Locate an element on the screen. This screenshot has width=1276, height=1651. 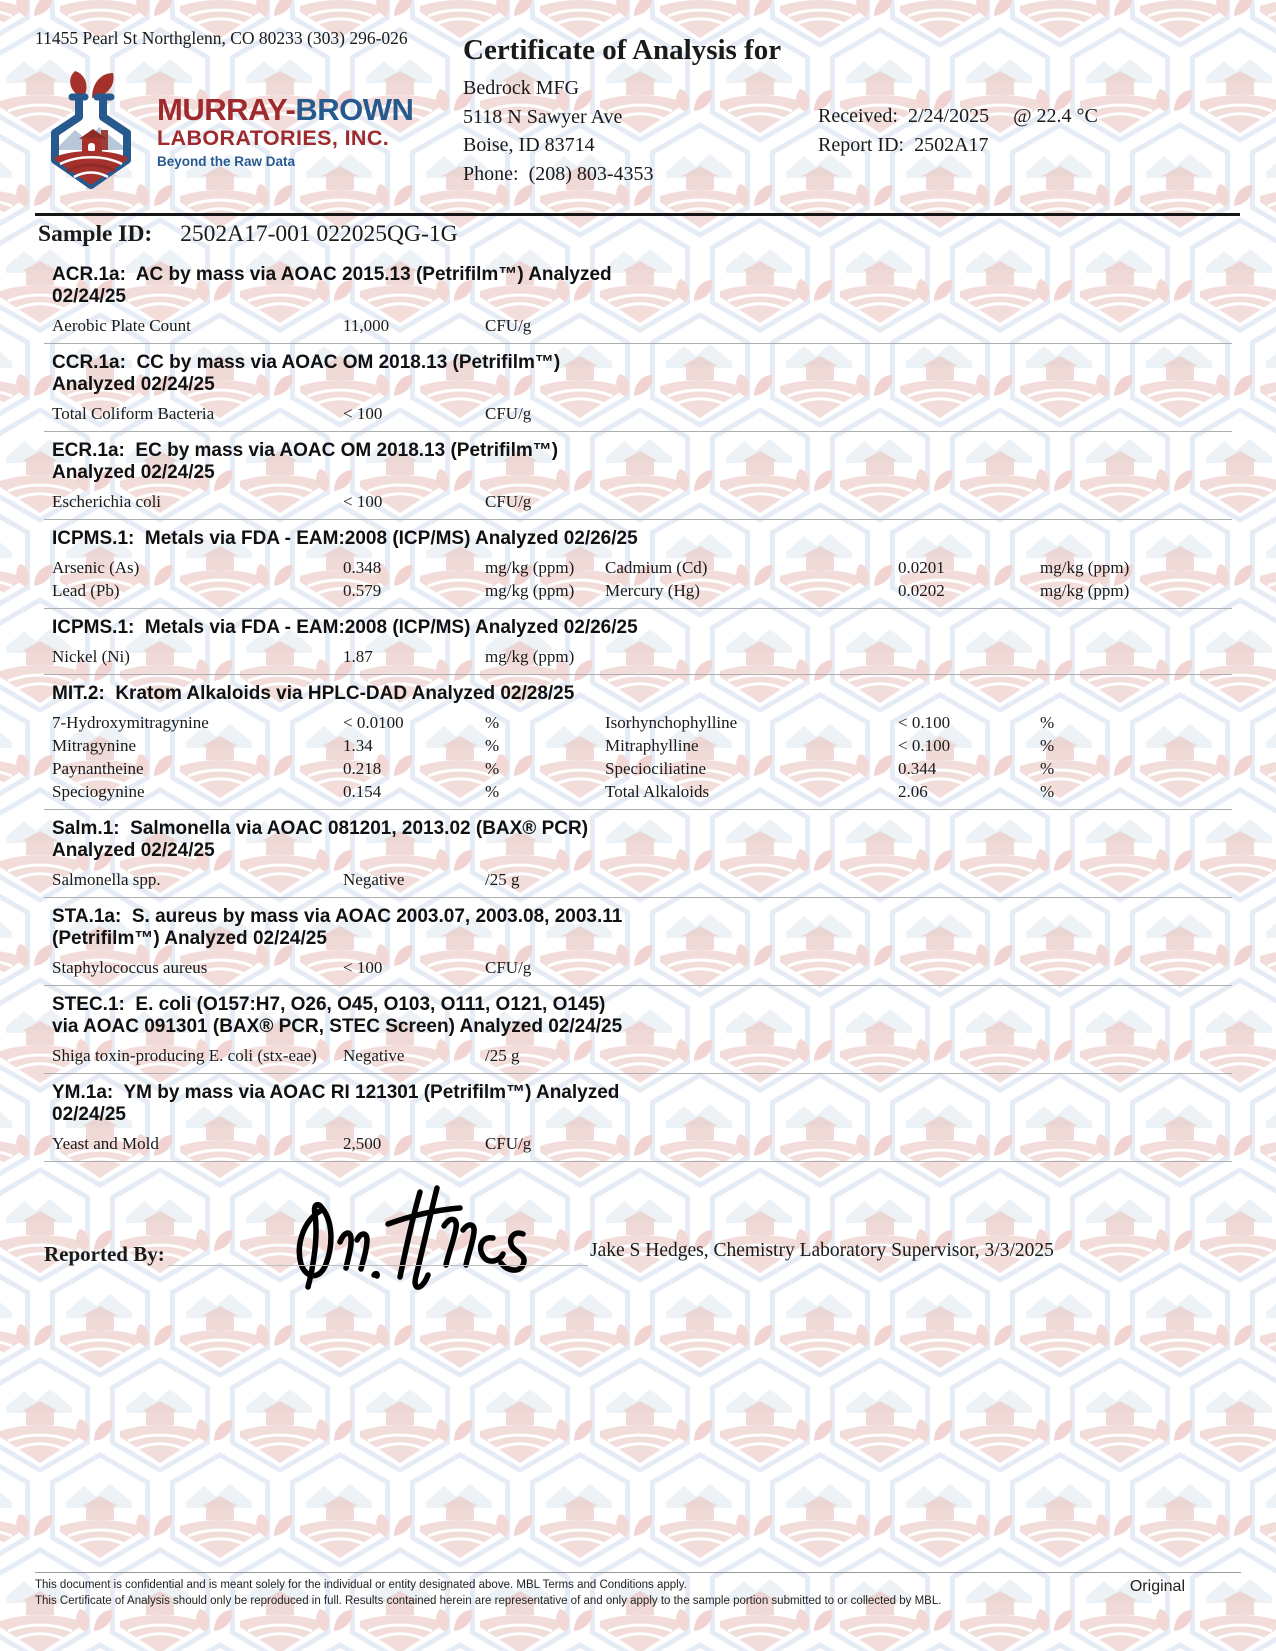
result-value: < 0.0100 is located at coordinates (373, 722).